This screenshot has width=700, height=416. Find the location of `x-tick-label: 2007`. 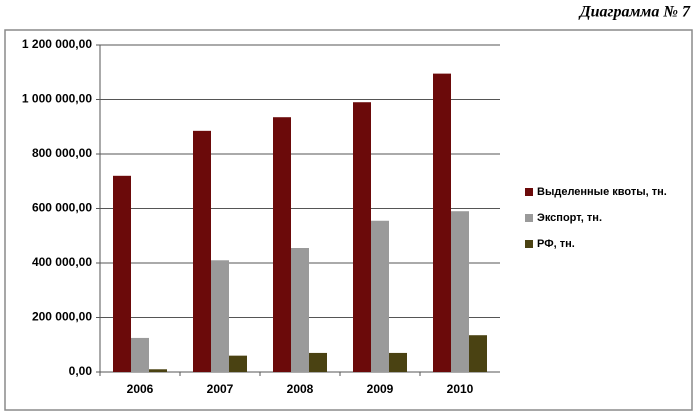

x-tick-label: 2007 is located at coordinates (220, 389).